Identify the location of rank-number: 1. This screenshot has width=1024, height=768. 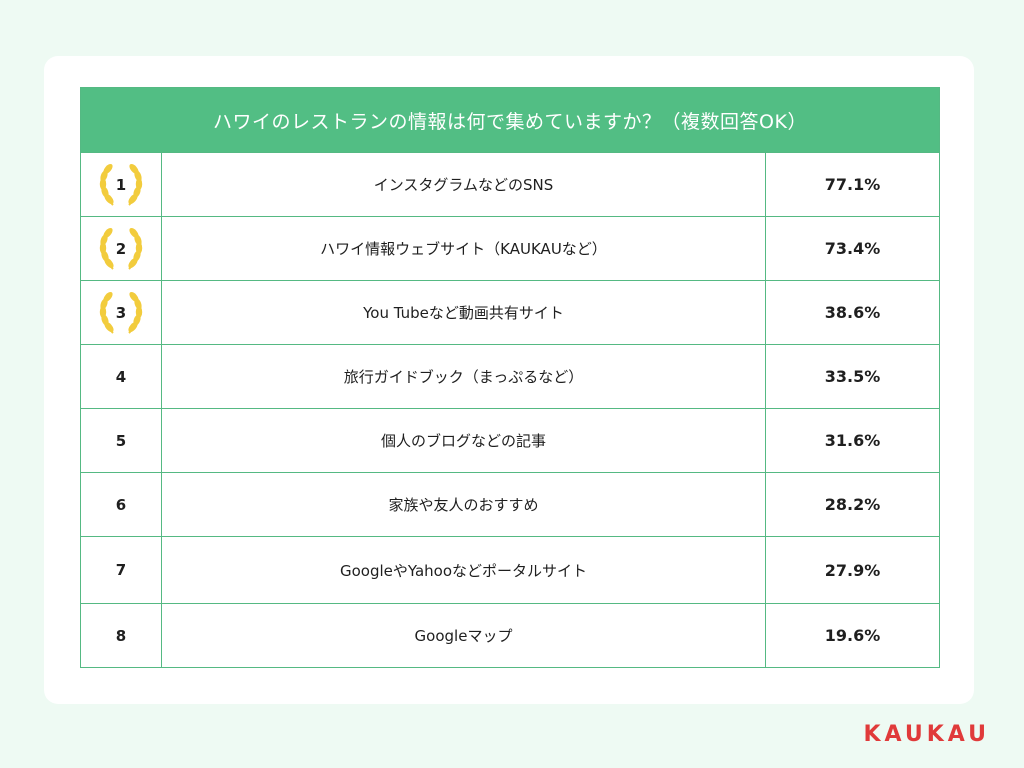
(121, 184).